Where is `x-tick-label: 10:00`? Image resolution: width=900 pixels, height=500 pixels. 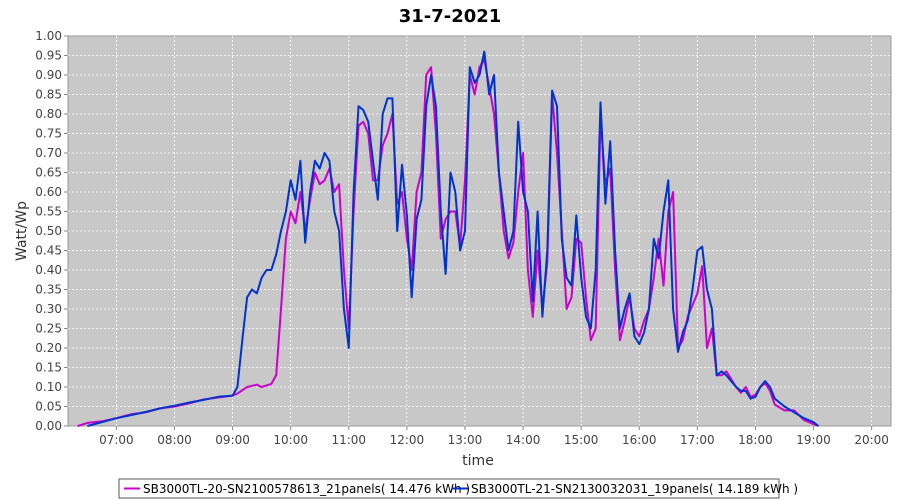 x-tick-label: 10:00 is located at coordinates (290, 440).